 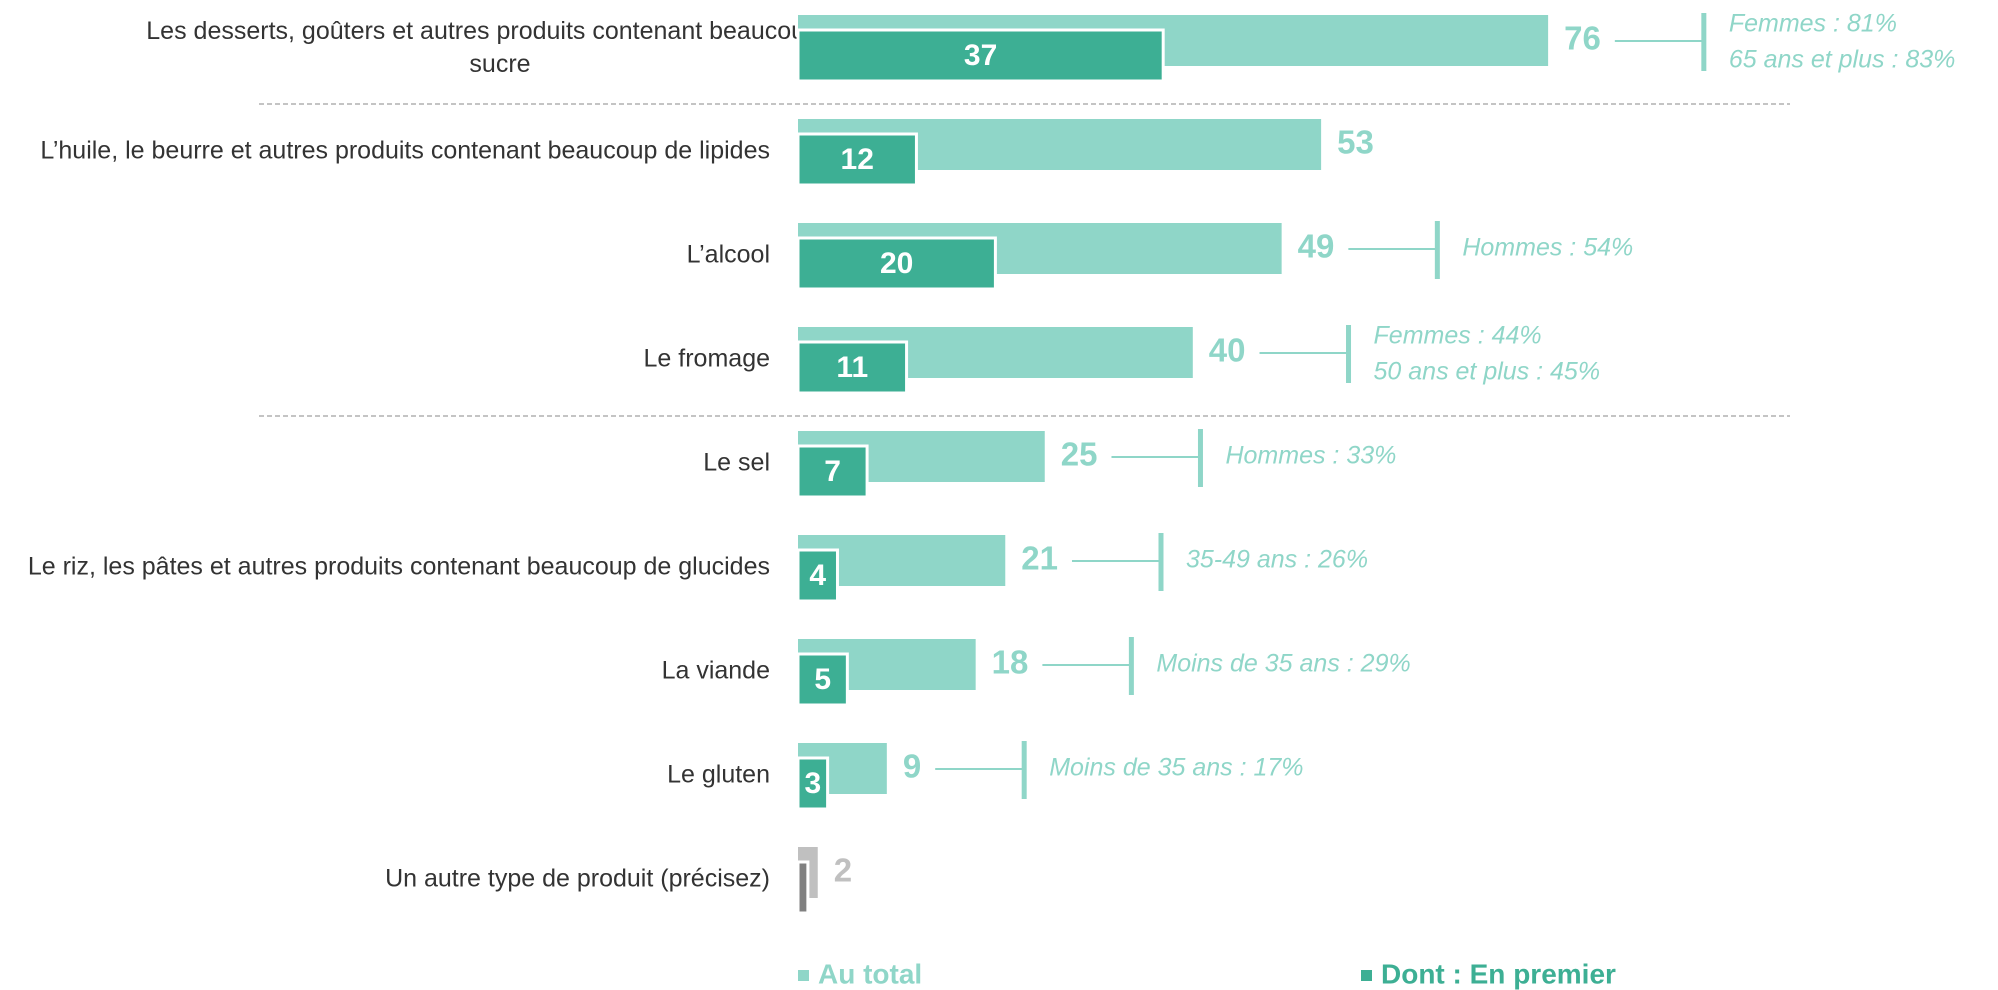 What do you see at coordinates (718, 775) in the screenshot?
I see `category-label: Le gluten` at bounding box center [718, 775].